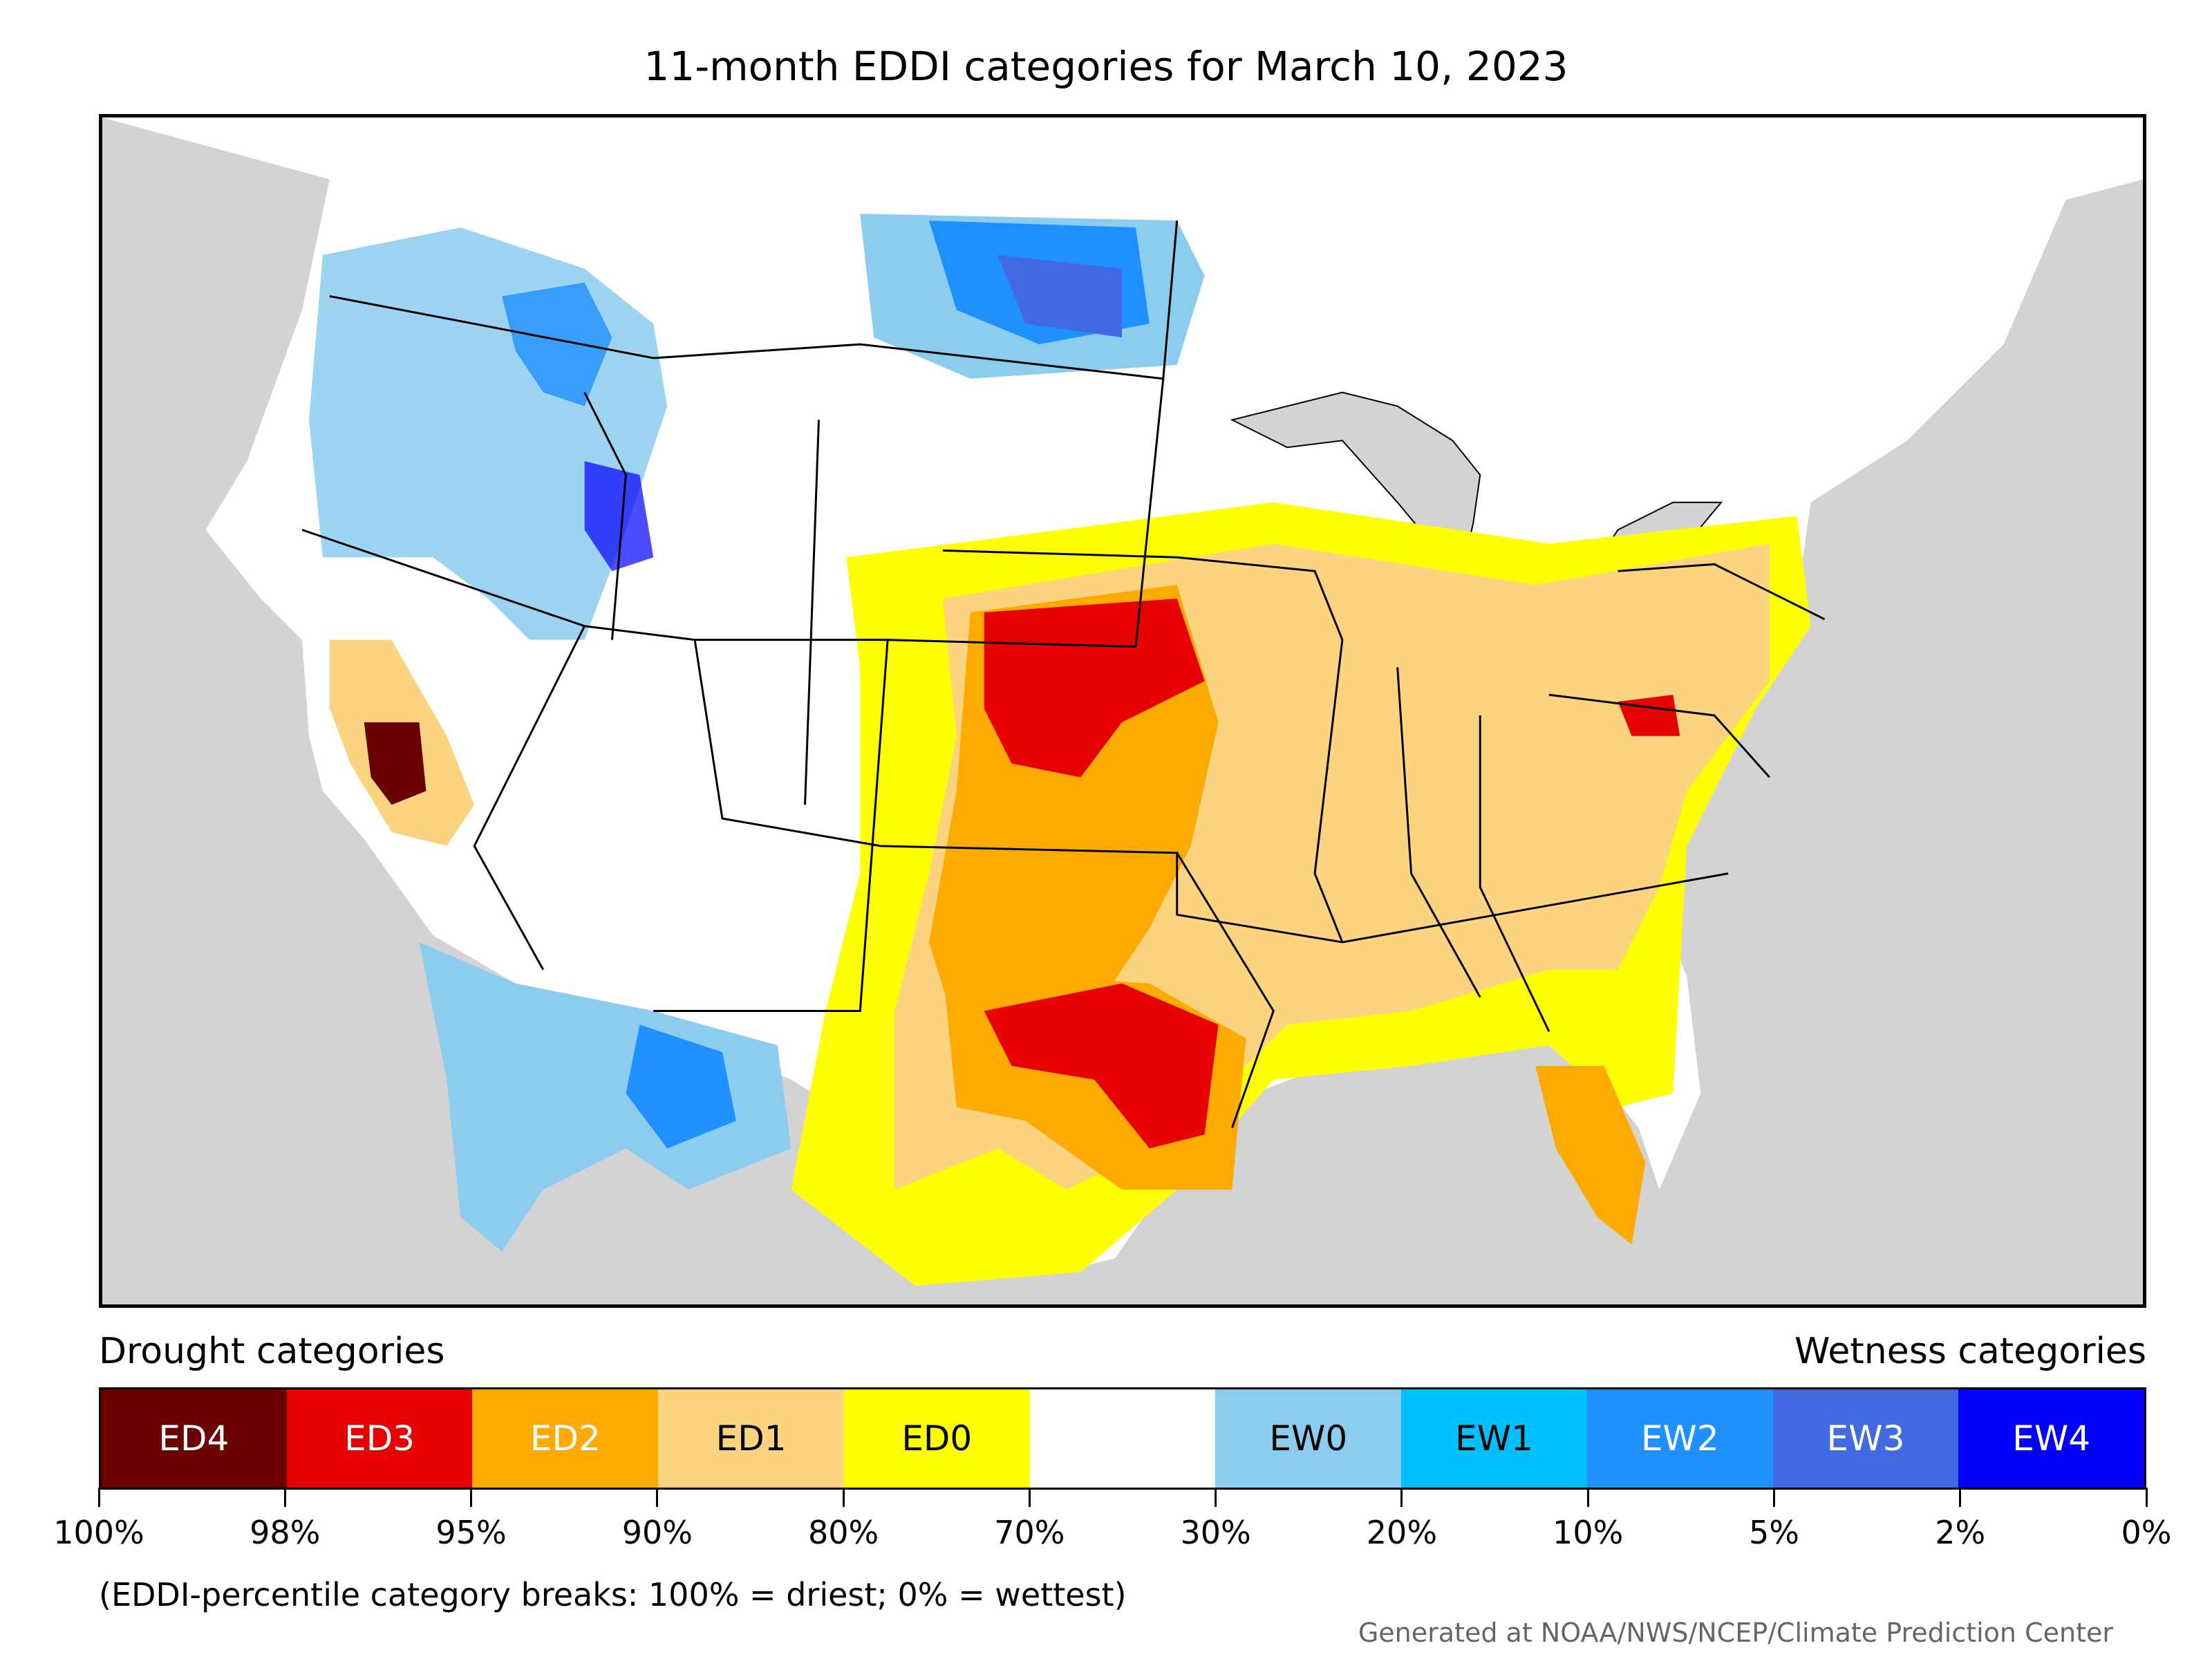 This screenshot has width=2212, height=1659. Describe the element at coordinates (565, 1438) in the screenshot. I see `colorbar-segment-ed2: ED2` at that location.